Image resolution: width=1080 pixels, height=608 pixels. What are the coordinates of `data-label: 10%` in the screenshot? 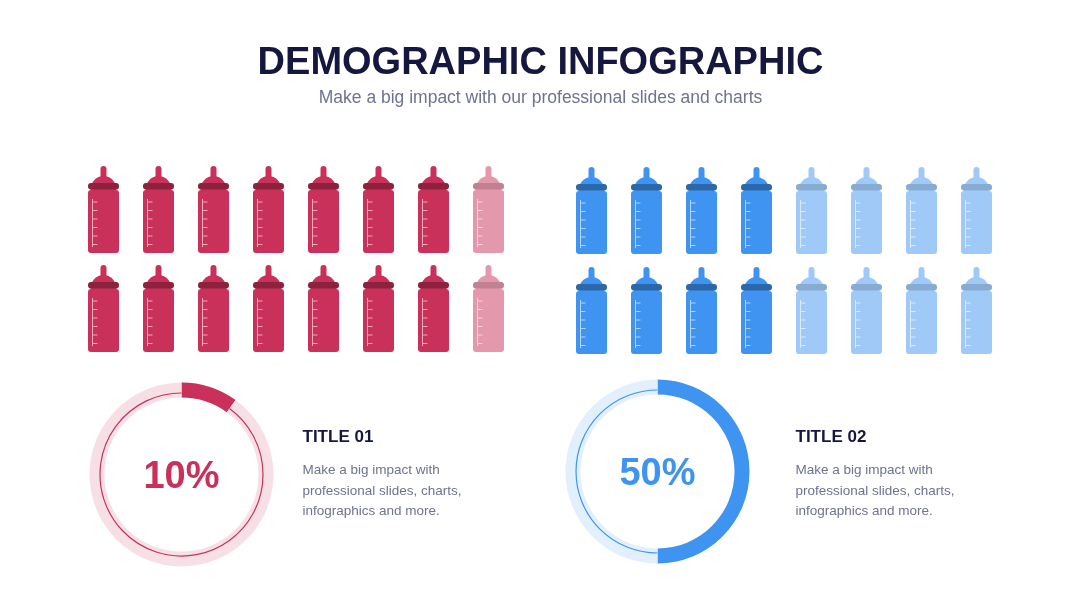 It's located at (181, 474).